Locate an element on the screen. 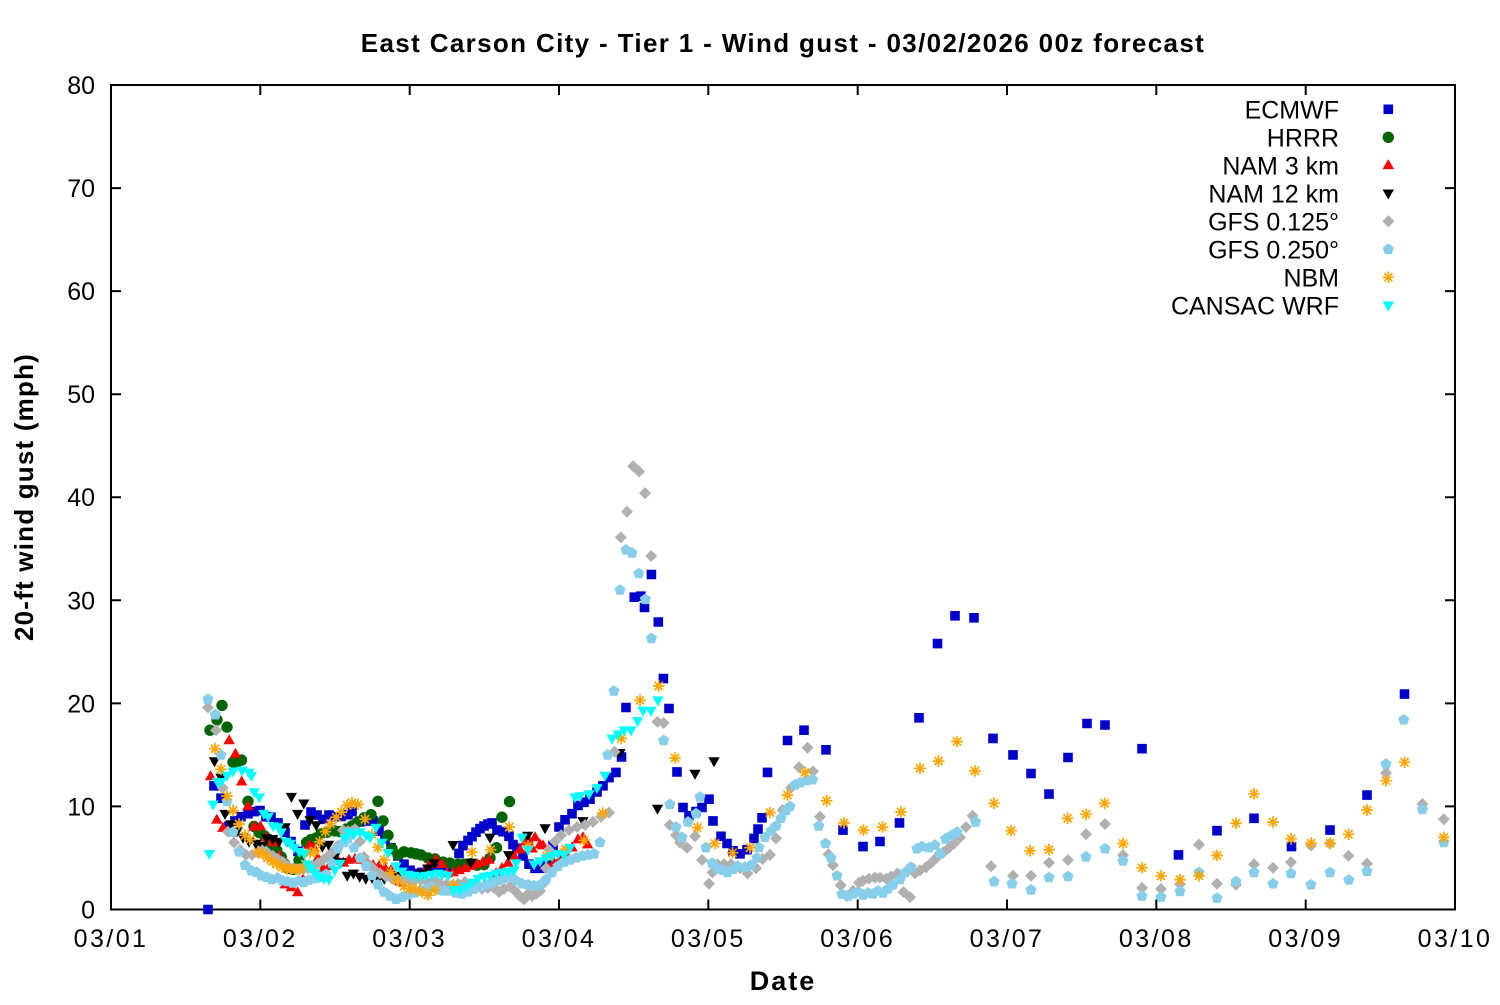 The height and width of the screenshot is (1005, 1500). svg-text: 03/04 is located at coordinates (559, 939).